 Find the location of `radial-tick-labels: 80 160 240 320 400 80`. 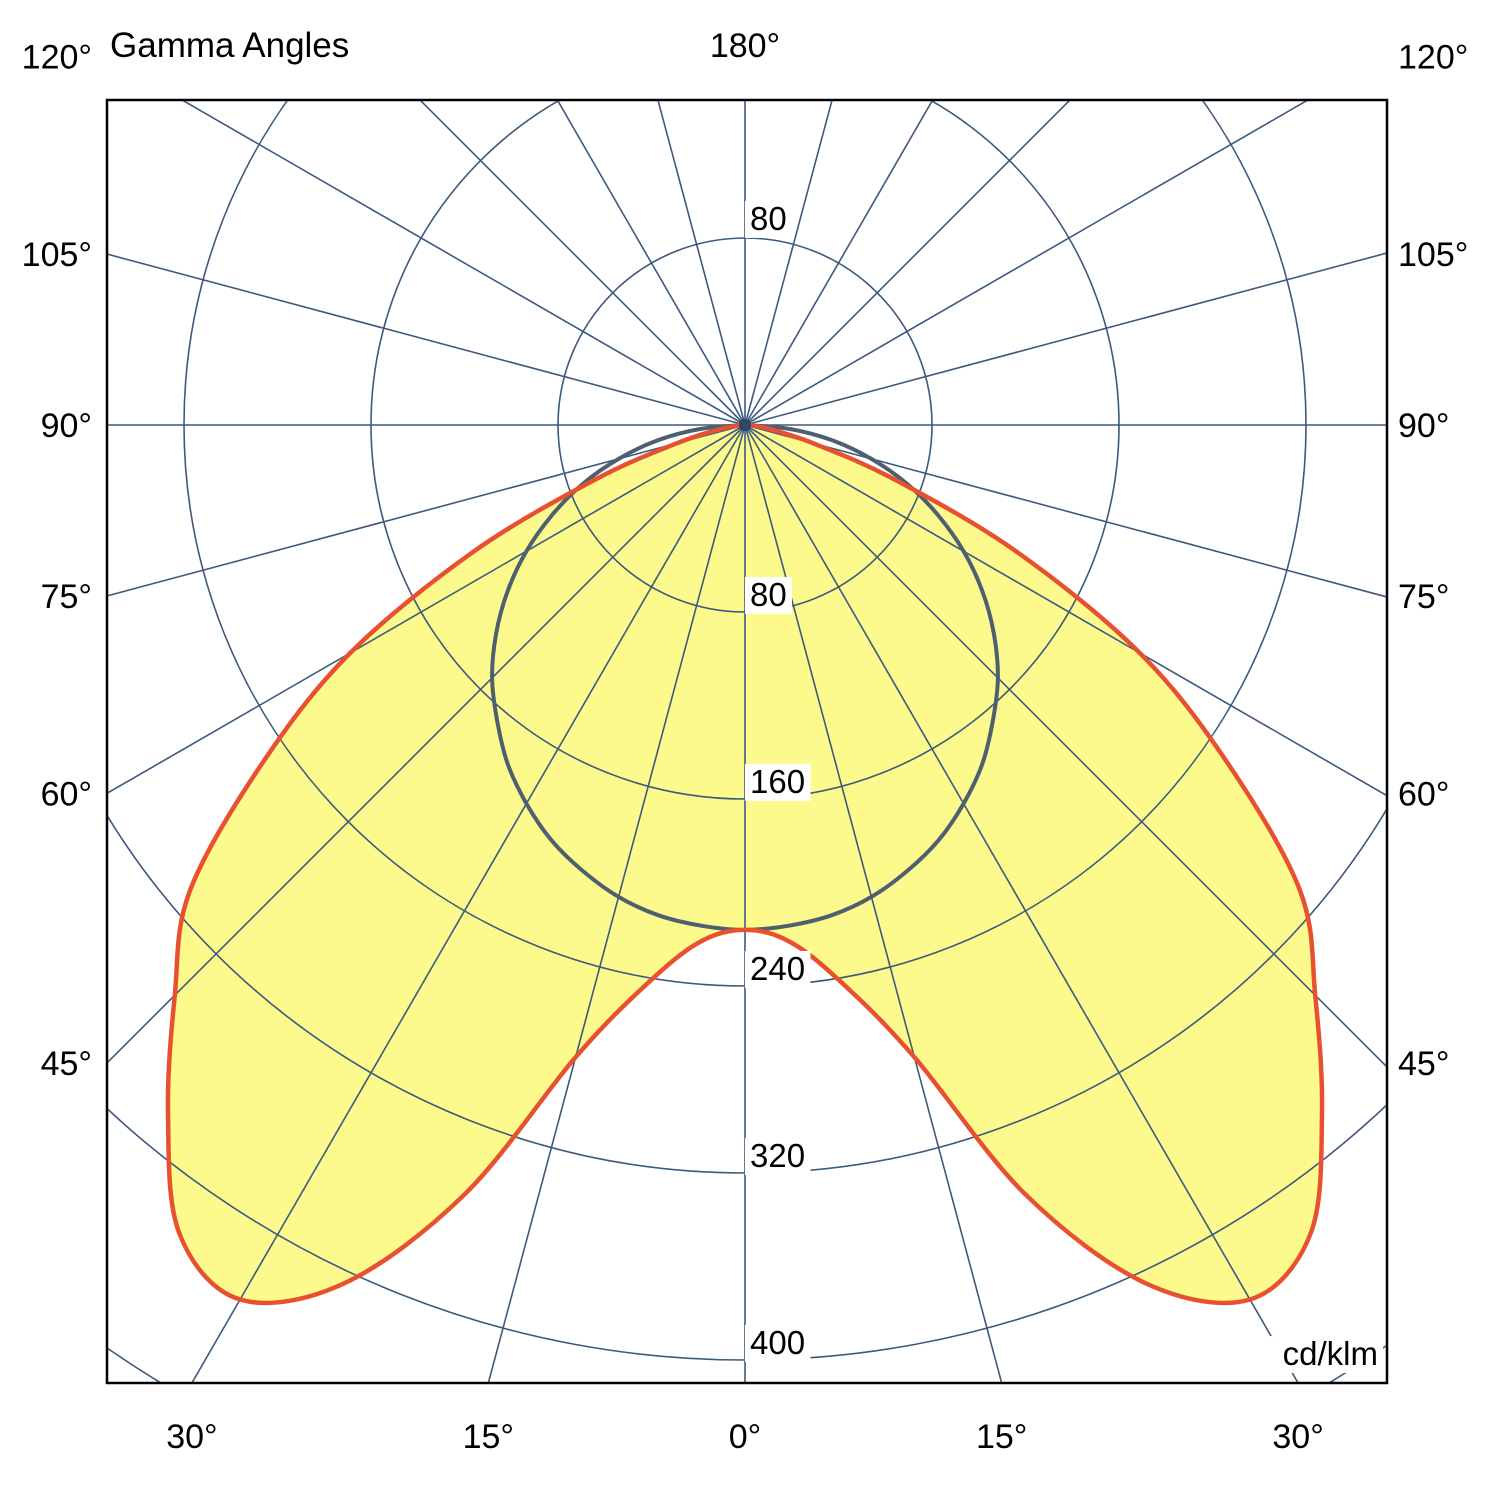

radial-tick-labels: 80 160 240 320 400 80 is located at coordinates (778, 781).